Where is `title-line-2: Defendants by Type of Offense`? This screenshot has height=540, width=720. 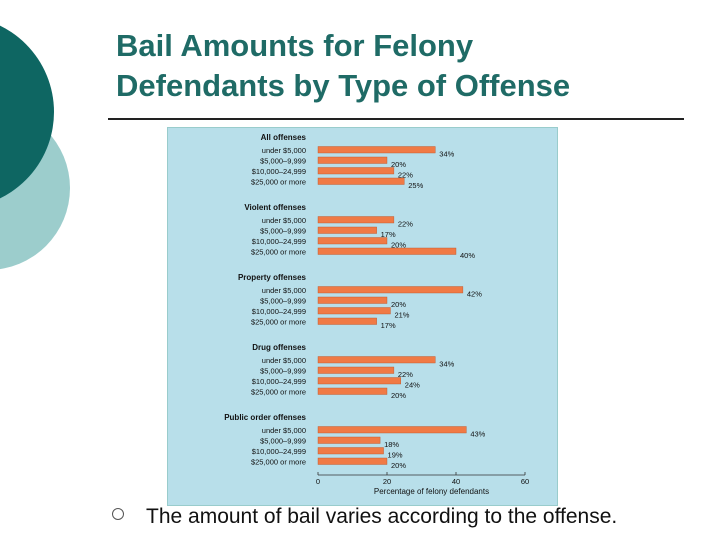
title-line-2: Defendants by Type of Offense is located at coordinates (343, 85).